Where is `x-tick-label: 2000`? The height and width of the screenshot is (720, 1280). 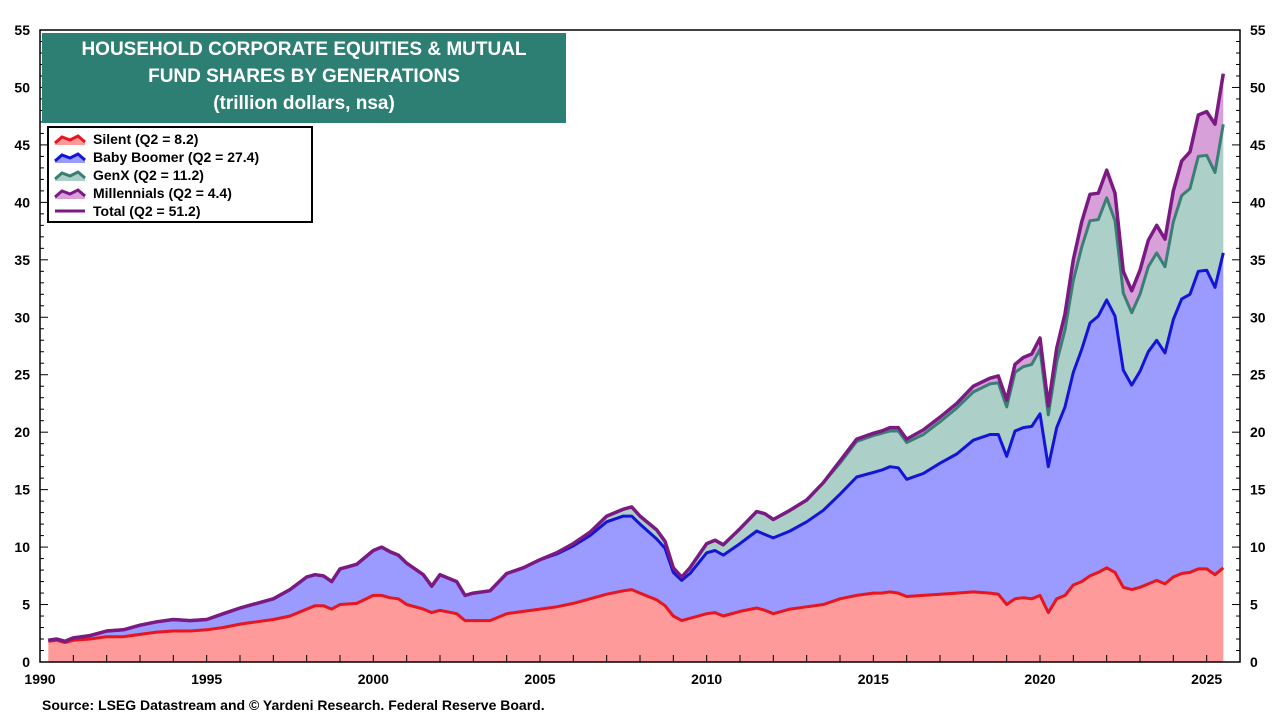 x-tick-label: 2000 is located at coordinates (373, 679).